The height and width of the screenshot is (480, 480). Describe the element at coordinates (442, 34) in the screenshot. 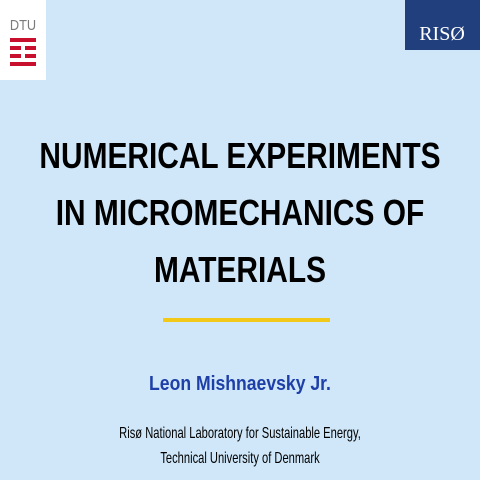

I see `riso-logo-text: RISØ` at that location.